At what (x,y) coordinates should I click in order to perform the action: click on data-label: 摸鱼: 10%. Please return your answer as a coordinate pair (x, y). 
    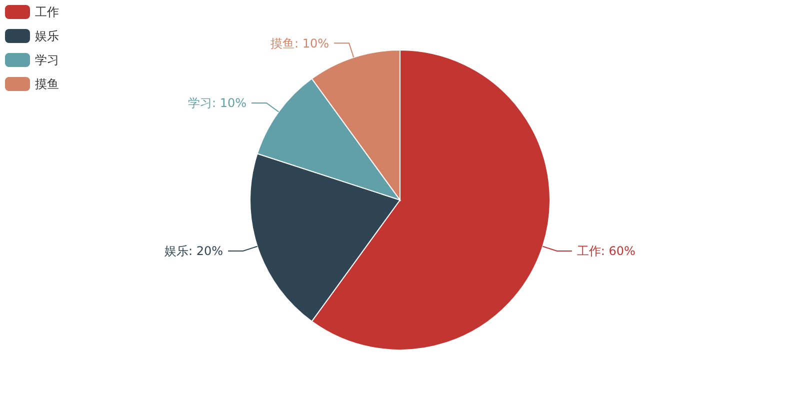
    Looking at the image, I should click on (300, 43).